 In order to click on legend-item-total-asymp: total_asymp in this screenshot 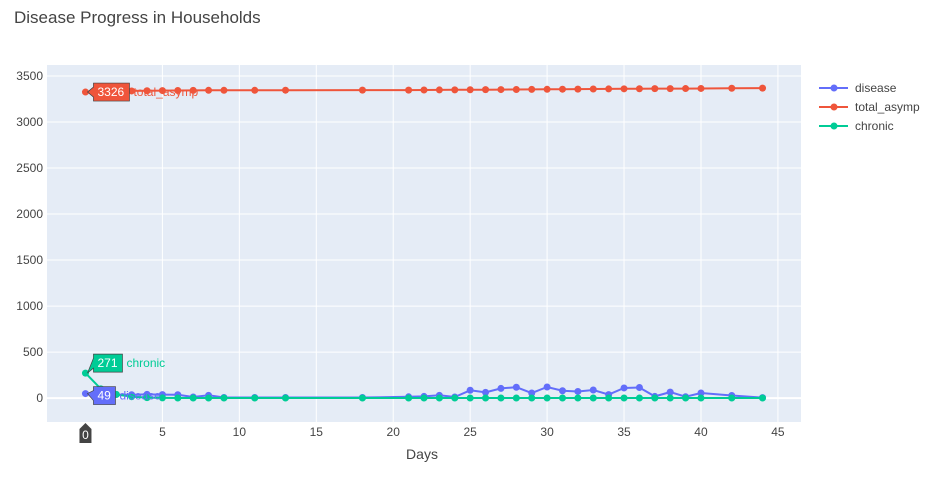, I will do `click(869, 107)`.